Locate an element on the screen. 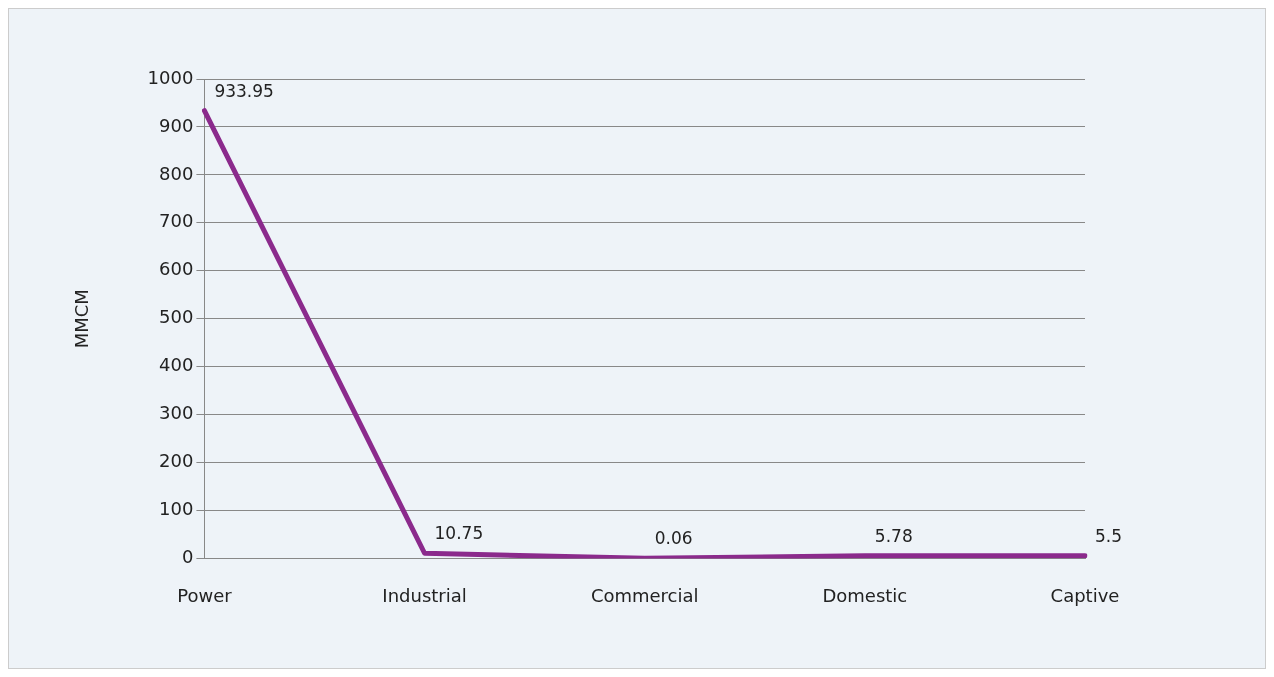 Image resolution: width=1274 pixels, height=677 pixels. y-tick-label: 800 is located at coordinates (176, 173).